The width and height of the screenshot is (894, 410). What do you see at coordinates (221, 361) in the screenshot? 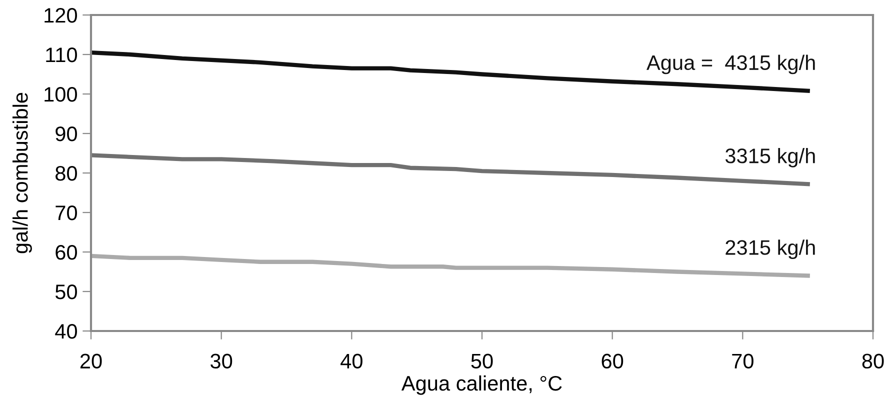
I see `x-tick-label: 30` at bounding box center [221, 361].